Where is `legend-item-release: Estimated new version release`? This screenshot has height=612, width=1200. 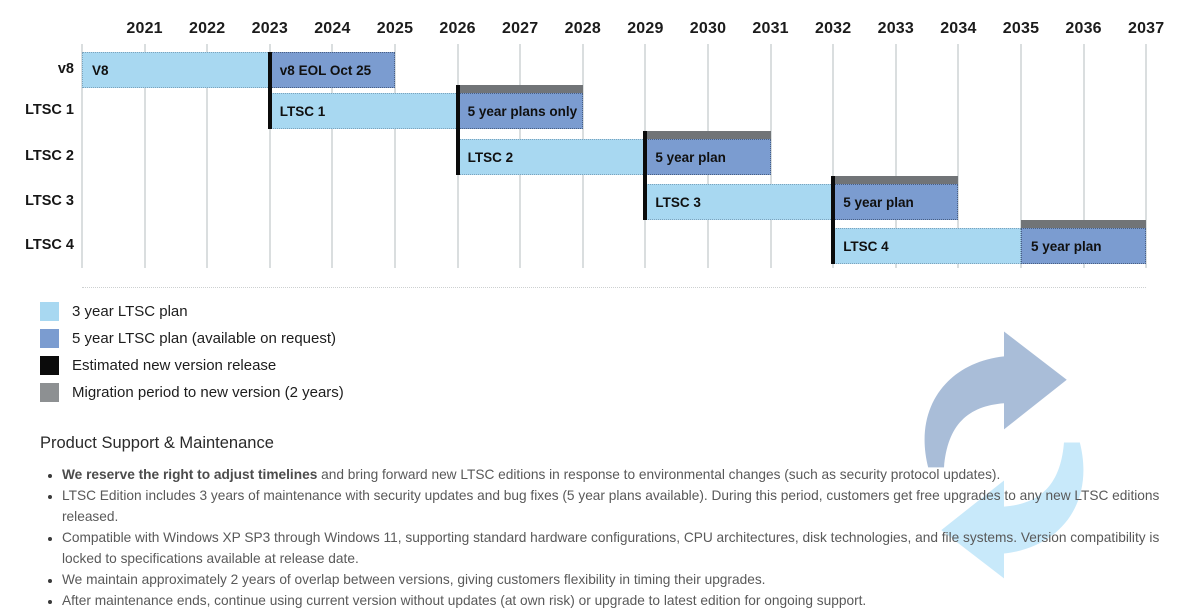
legend-item-release: Estimated new version release is located at coordinates (192, 365).